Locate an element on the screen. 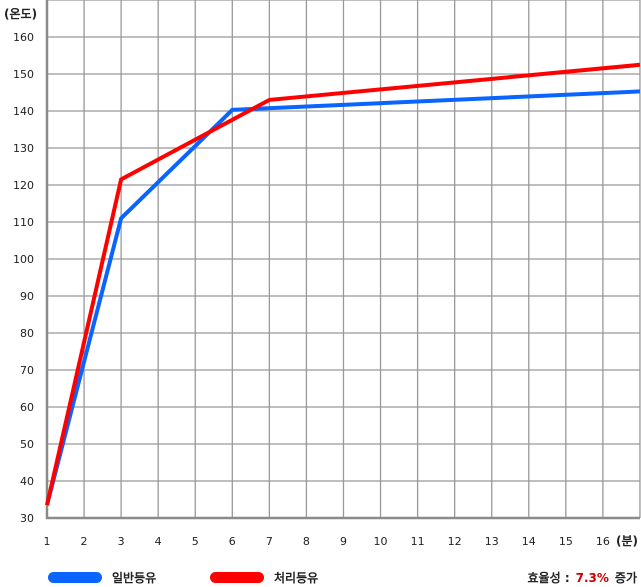 The image size is (641, 587). y-tick-label: 30 is located at coordinates (27, 518).